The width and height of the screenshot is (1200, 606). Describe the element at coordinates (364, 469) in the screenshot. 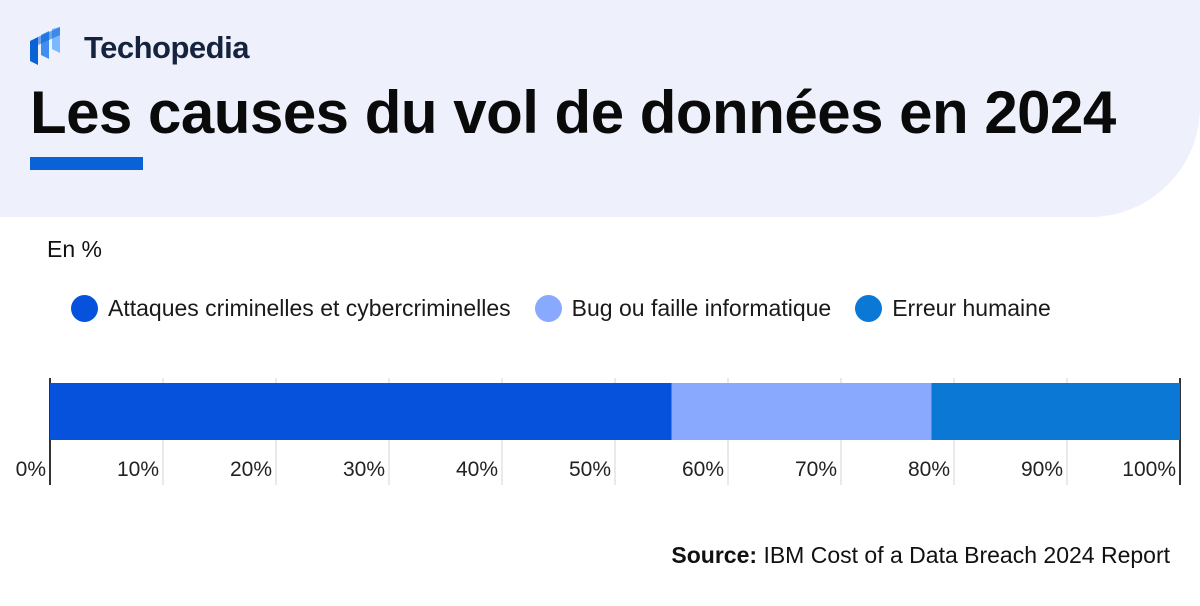

I see `x-tick-label: 30%` at that location.